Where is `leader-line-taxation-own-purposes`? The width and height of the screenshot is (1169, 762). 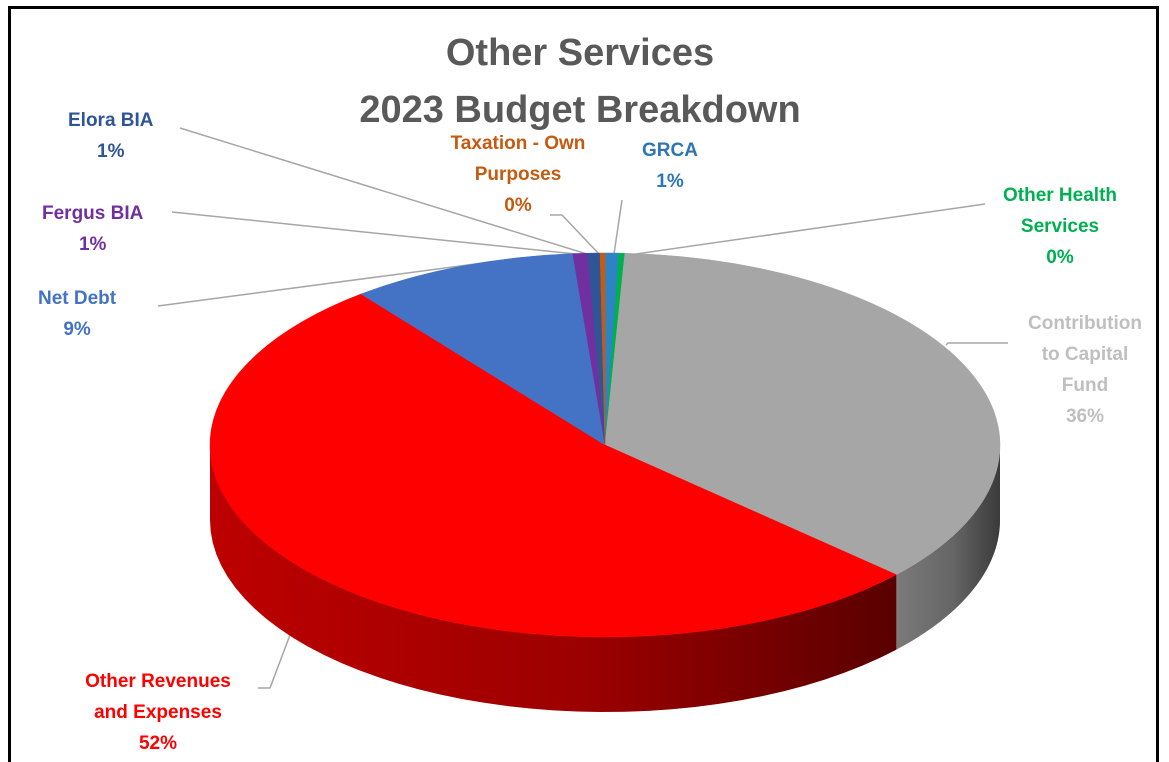
leader-line-taxation-own-purposes is located at coordinates (575, 235).